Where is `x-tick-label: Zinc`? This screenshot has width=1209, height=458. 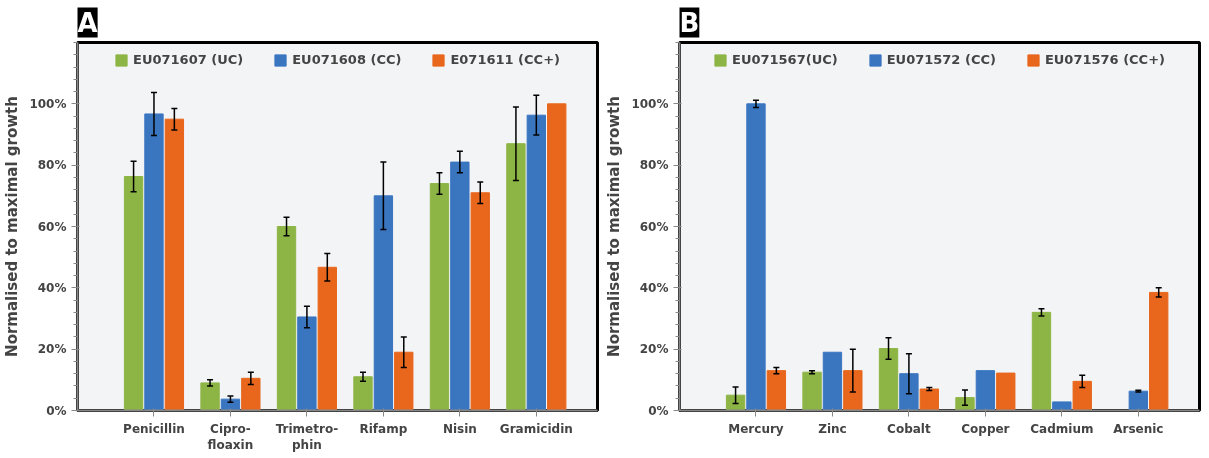 x-tick-label: Zinc is located at coordinates (832, 428).